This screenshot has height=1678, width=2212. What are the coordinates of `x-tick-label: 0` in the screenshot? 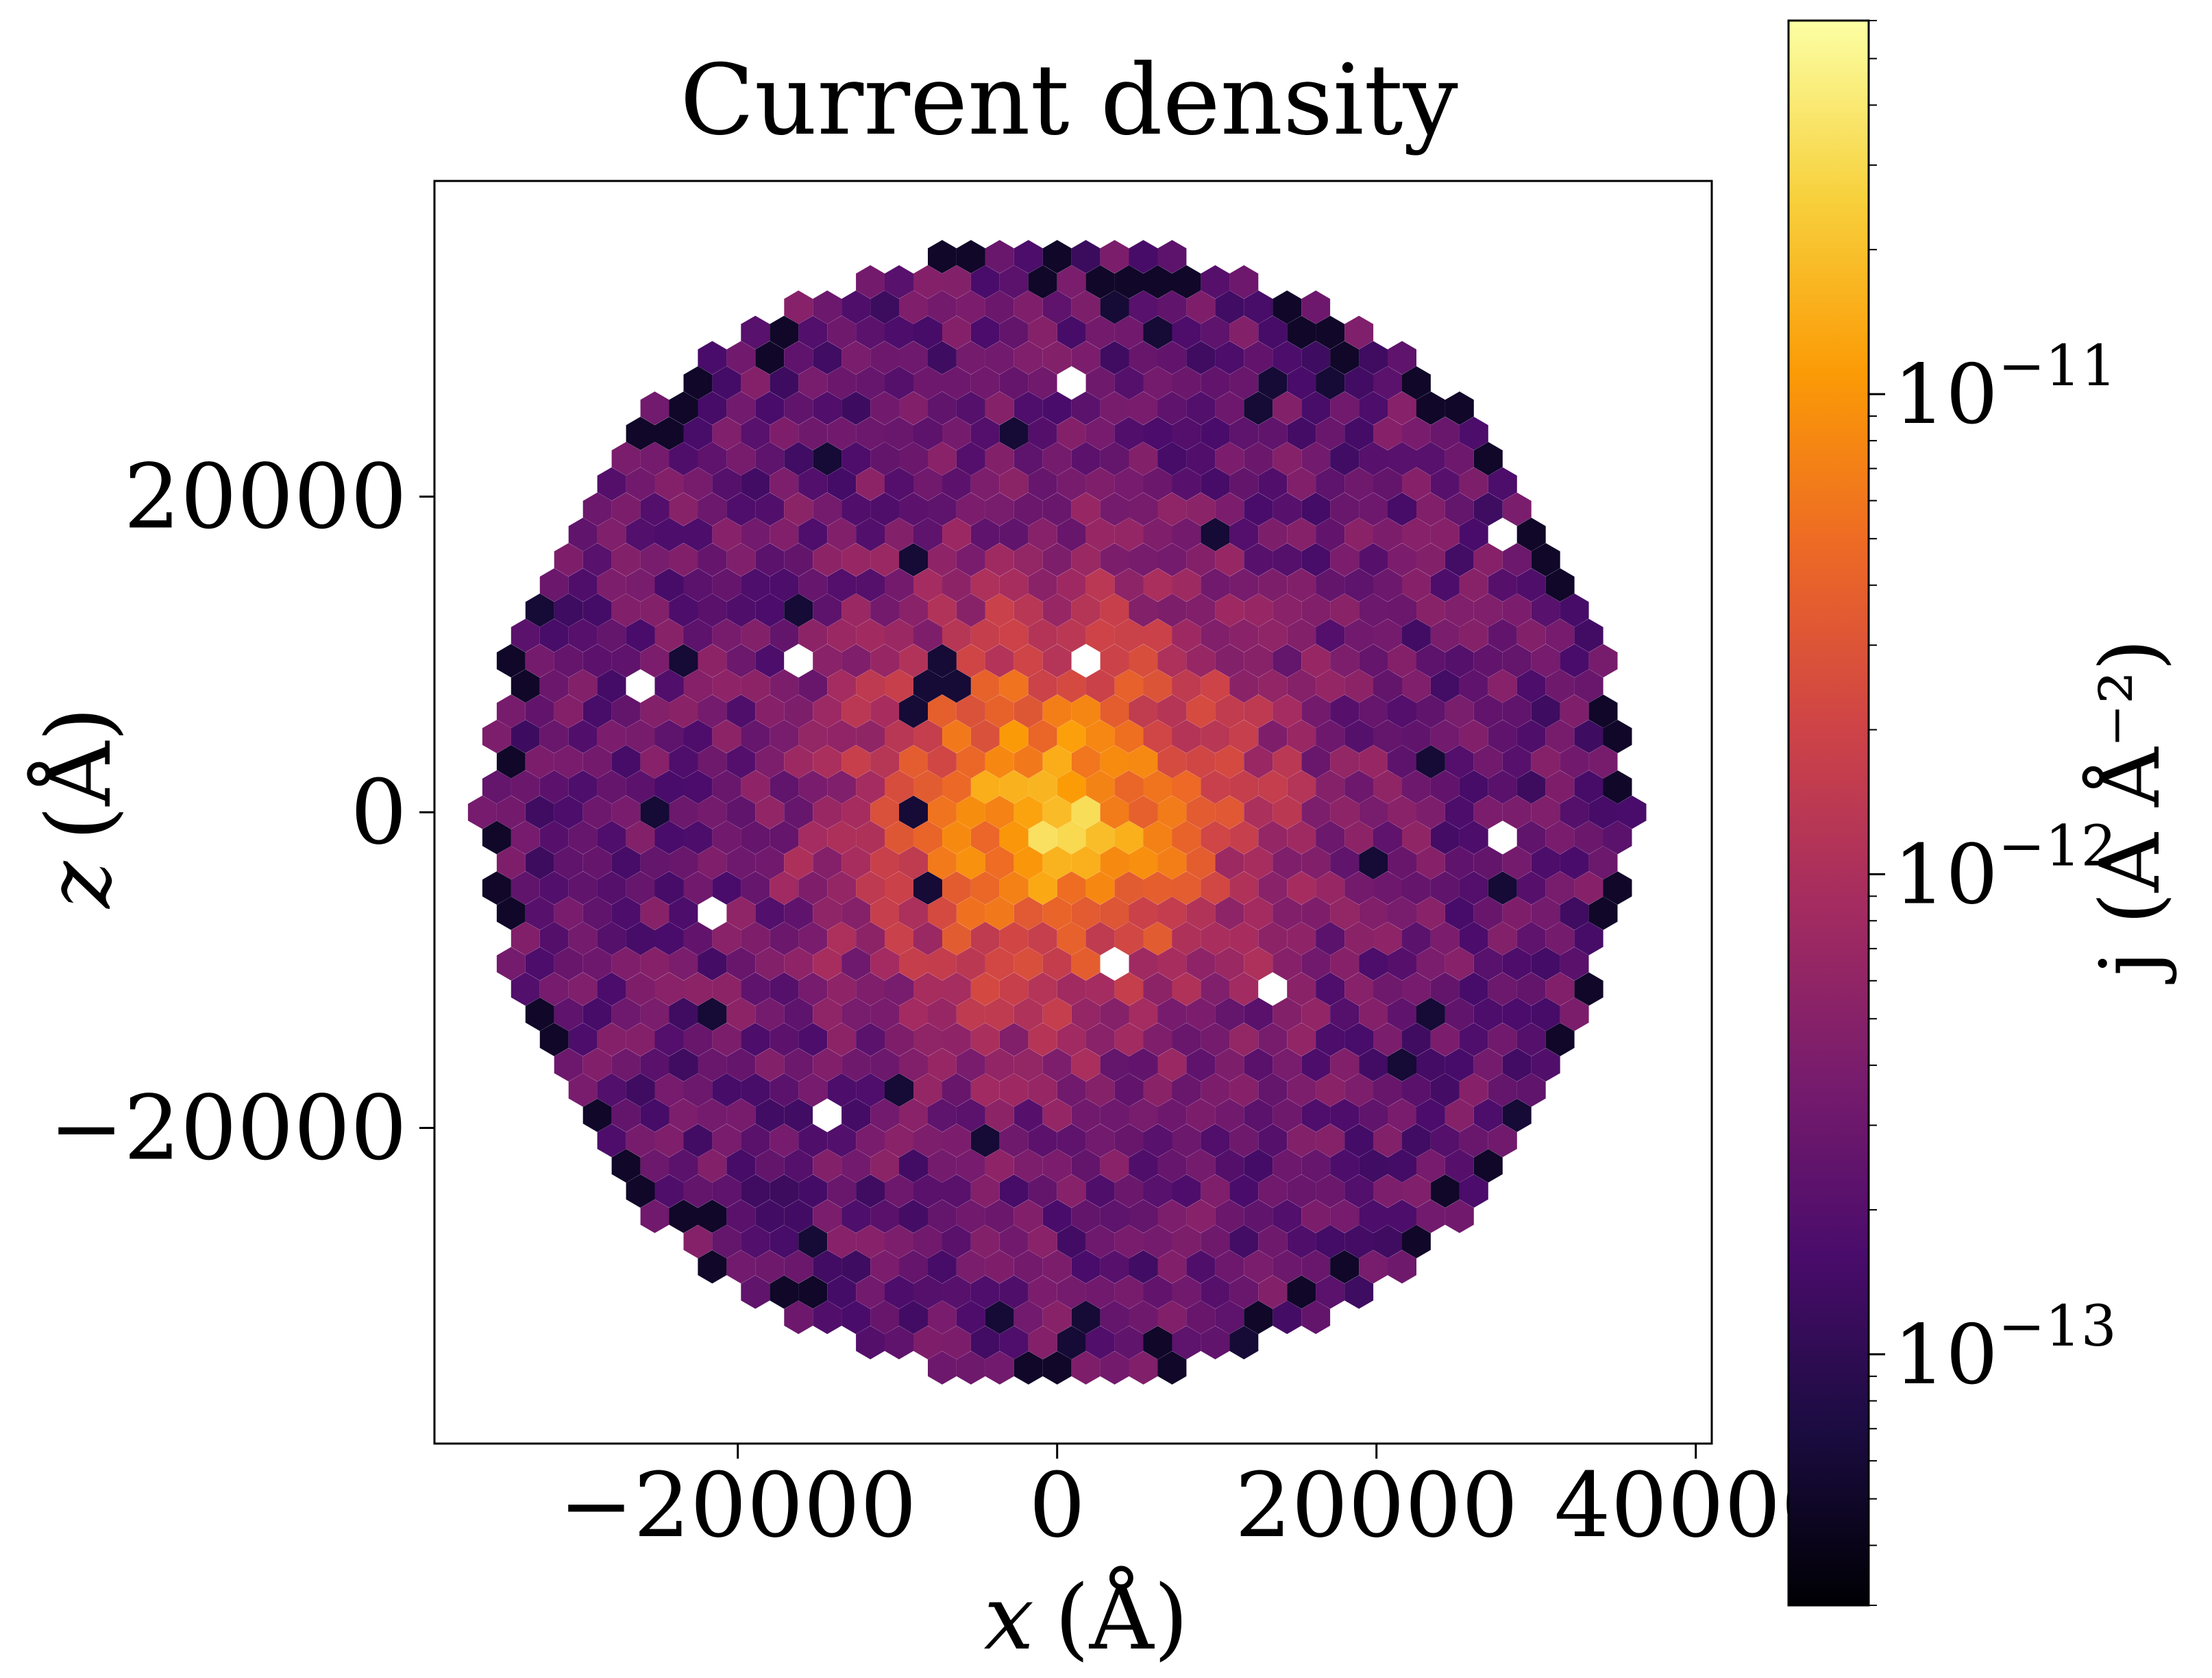 It's located at (1057, 1505).